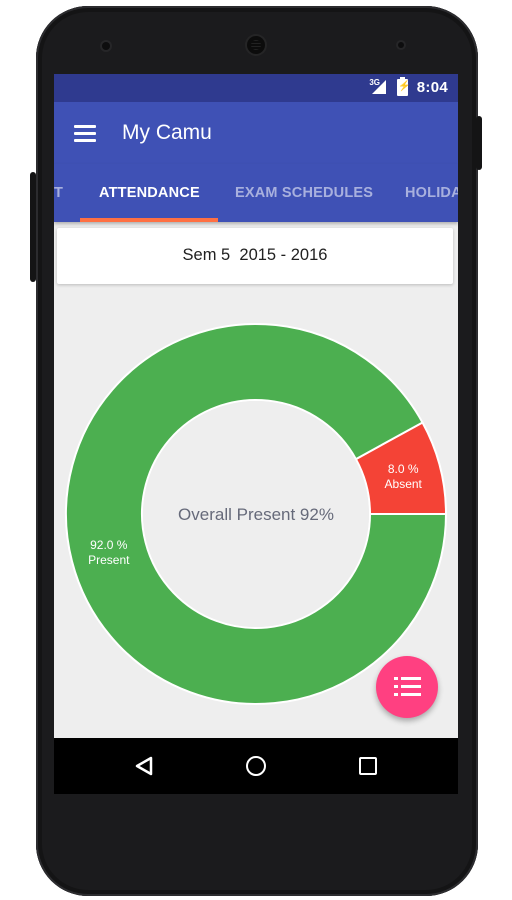 This screenshot has width=512, height=900. What do you see at coordinates (149, 220) in the screenshot?
I see `active-tab-indicator` at bounding box center [149, 220].